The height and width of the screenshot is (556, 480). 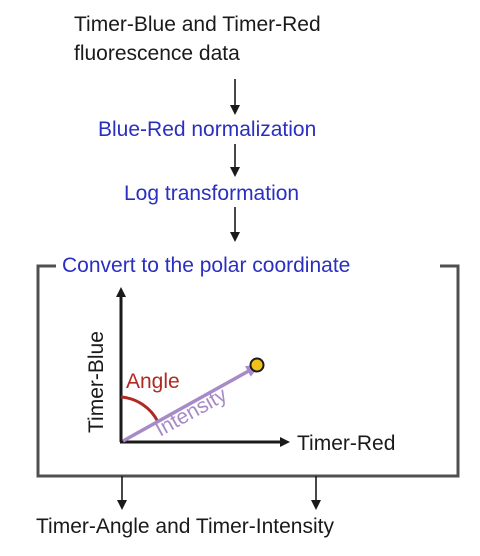 What do you see at coordinates (346, 443) in the screenshot?
I see `x-axis-label: Timer-Red` at bounding box center [346, 443].